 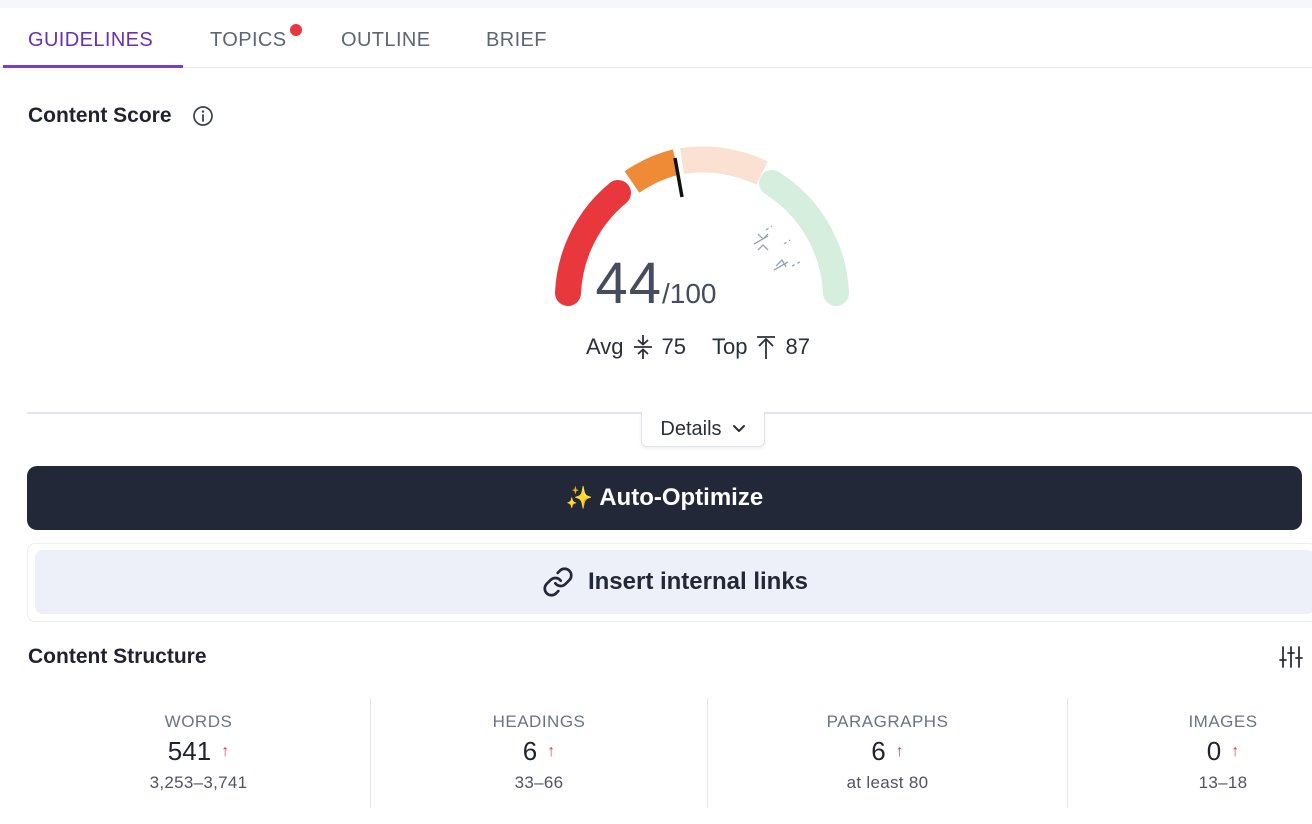 What do you see at coordinates (296, 30) in the screenshot?
I see `notification-dot` at bounding box center [296, 30].